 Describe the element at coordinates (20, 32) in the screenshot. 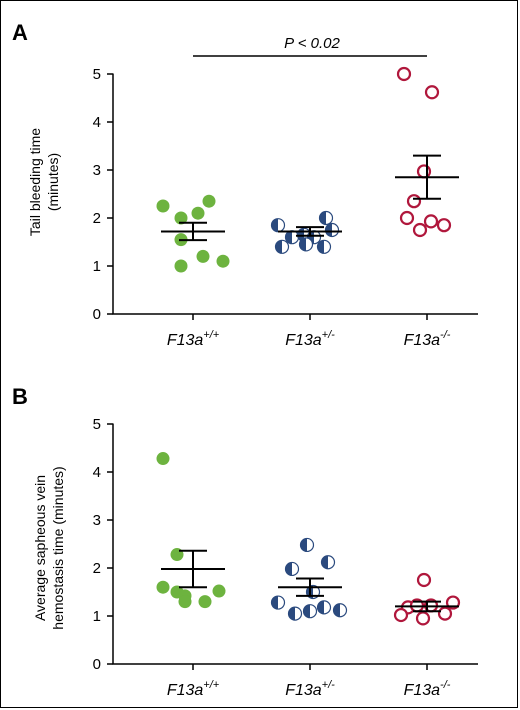

I see `panel-letter: A` at that location.